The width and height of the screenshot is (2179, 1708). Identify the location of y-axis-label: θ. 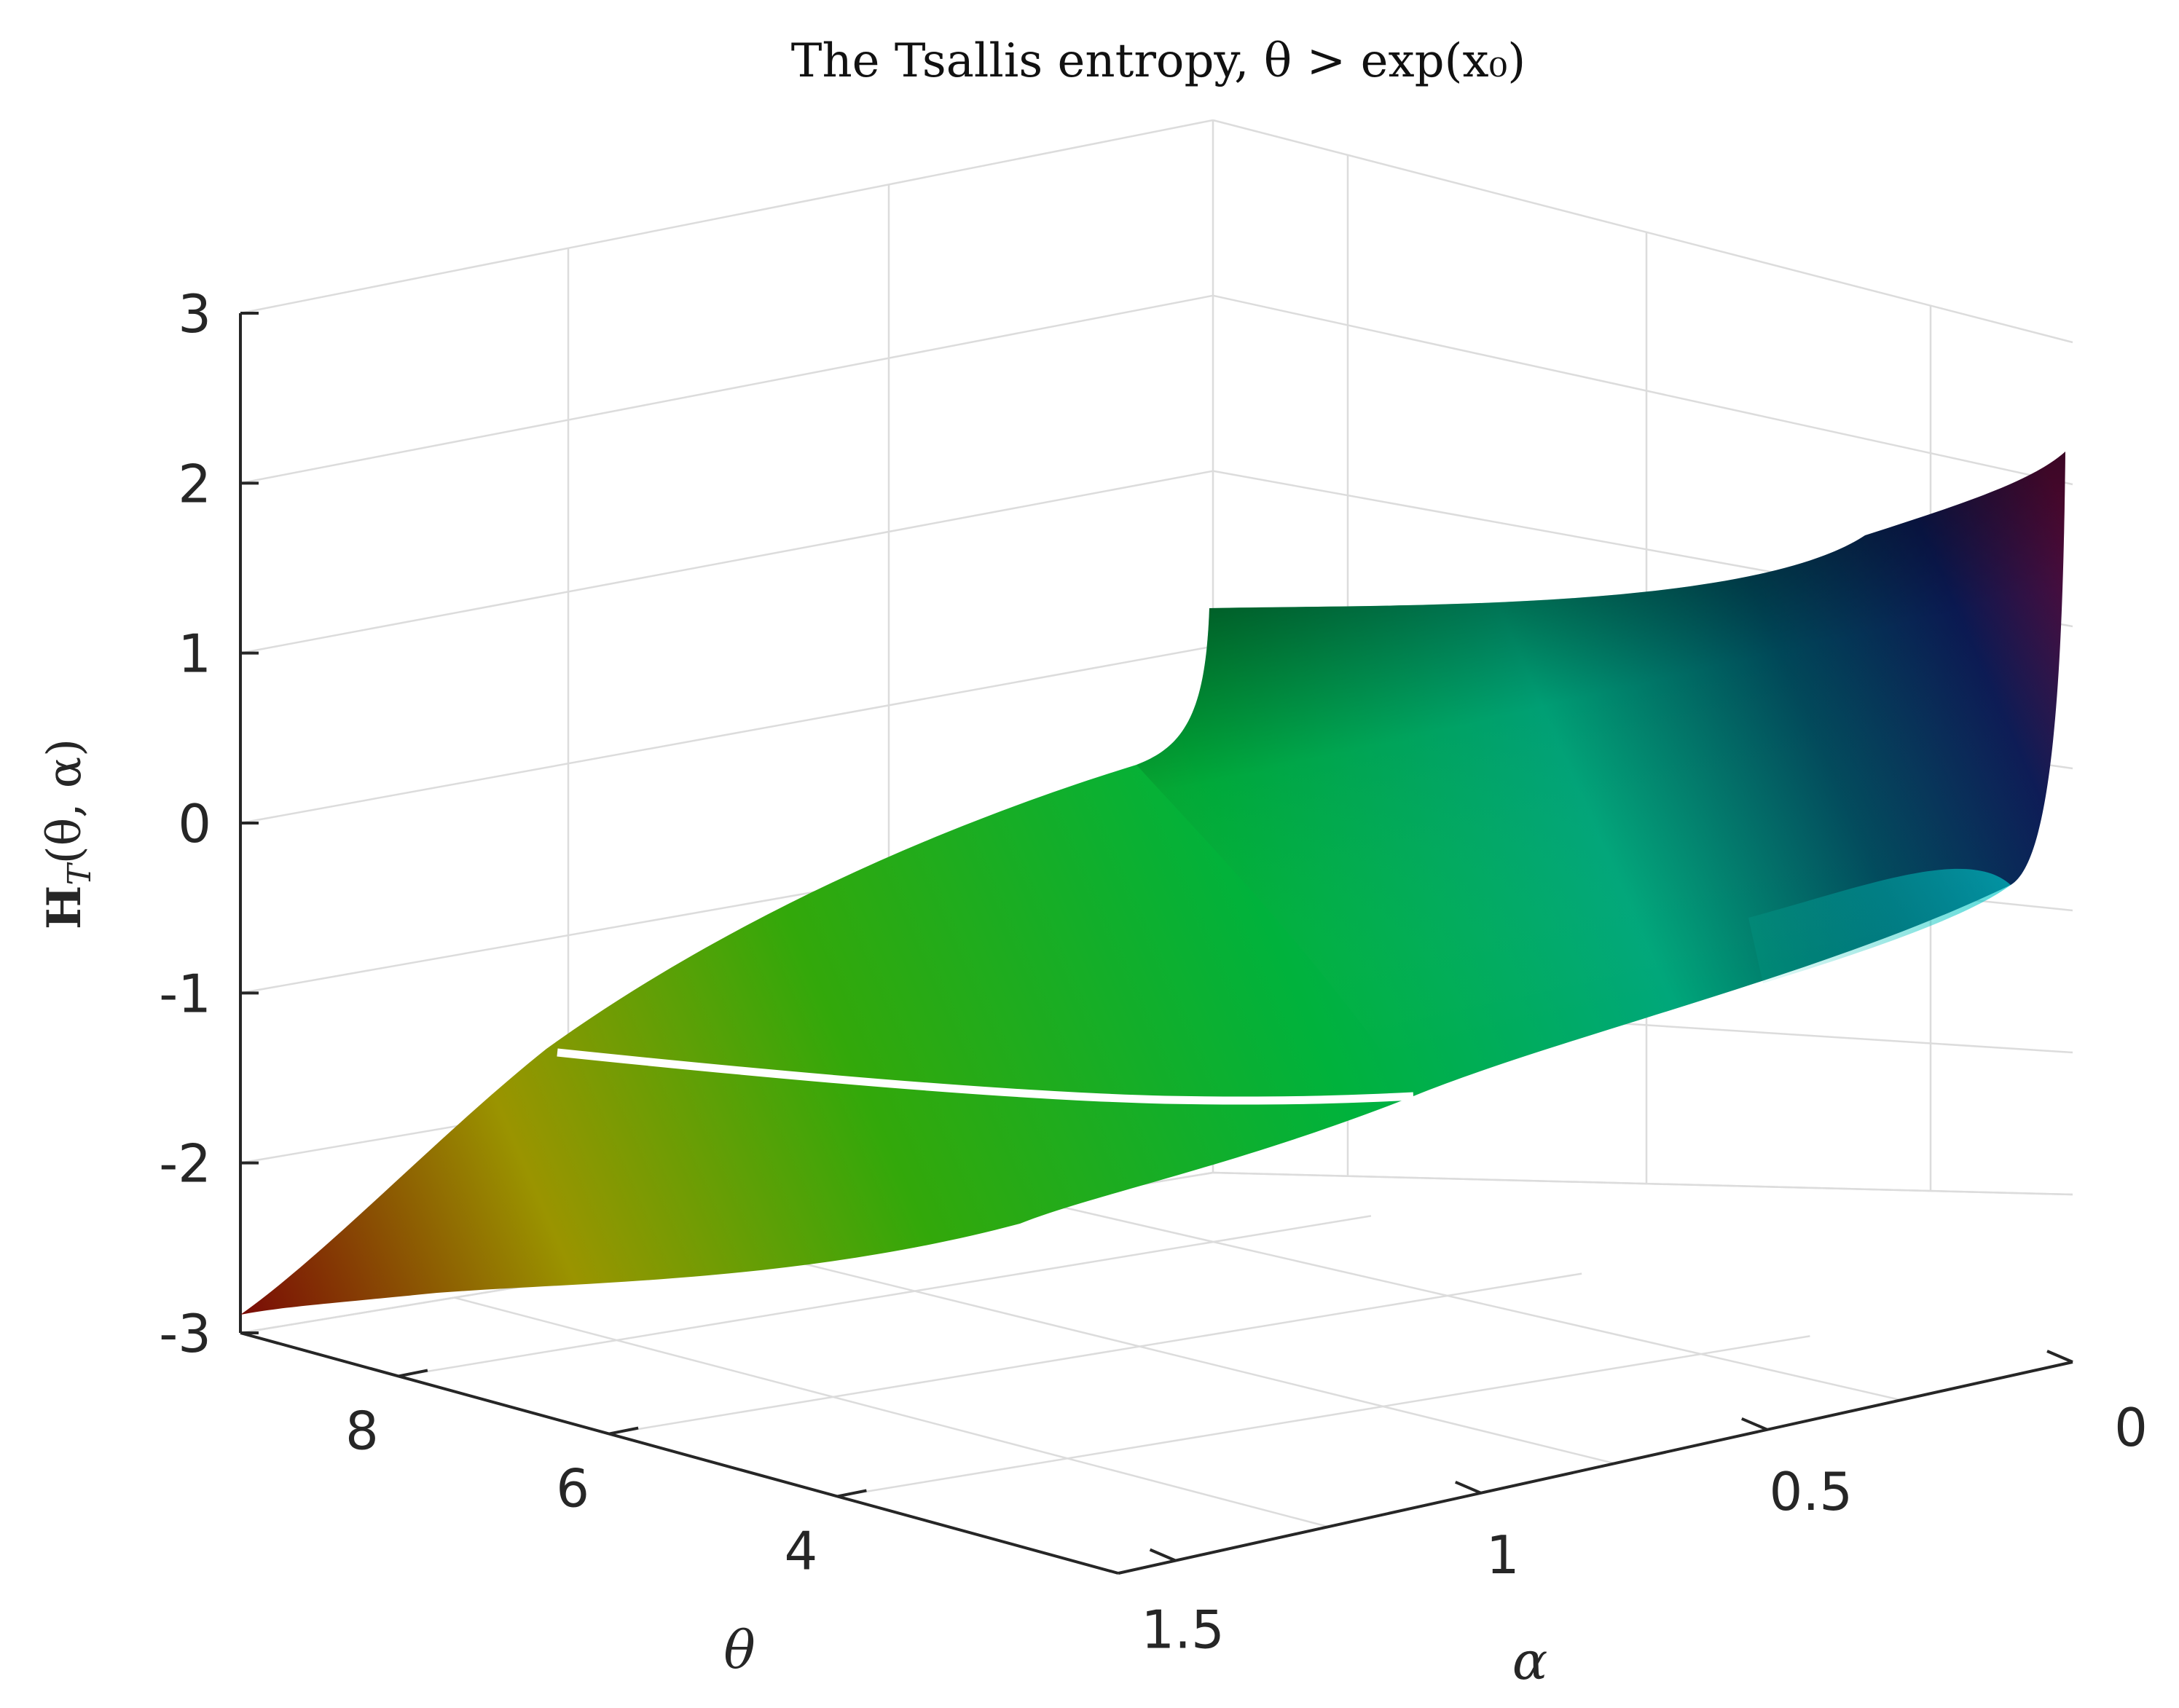
(739, 1649).